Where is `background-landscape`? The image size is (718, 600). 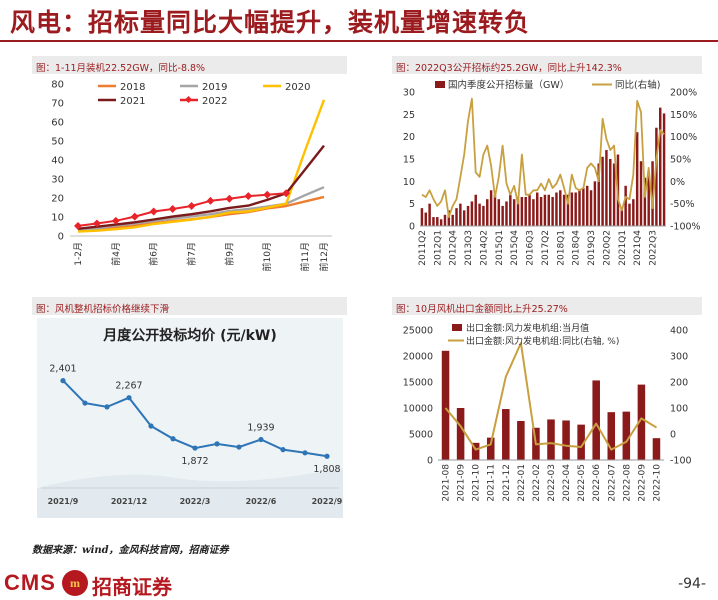
background-landscape is located at coordinates (190, 493).